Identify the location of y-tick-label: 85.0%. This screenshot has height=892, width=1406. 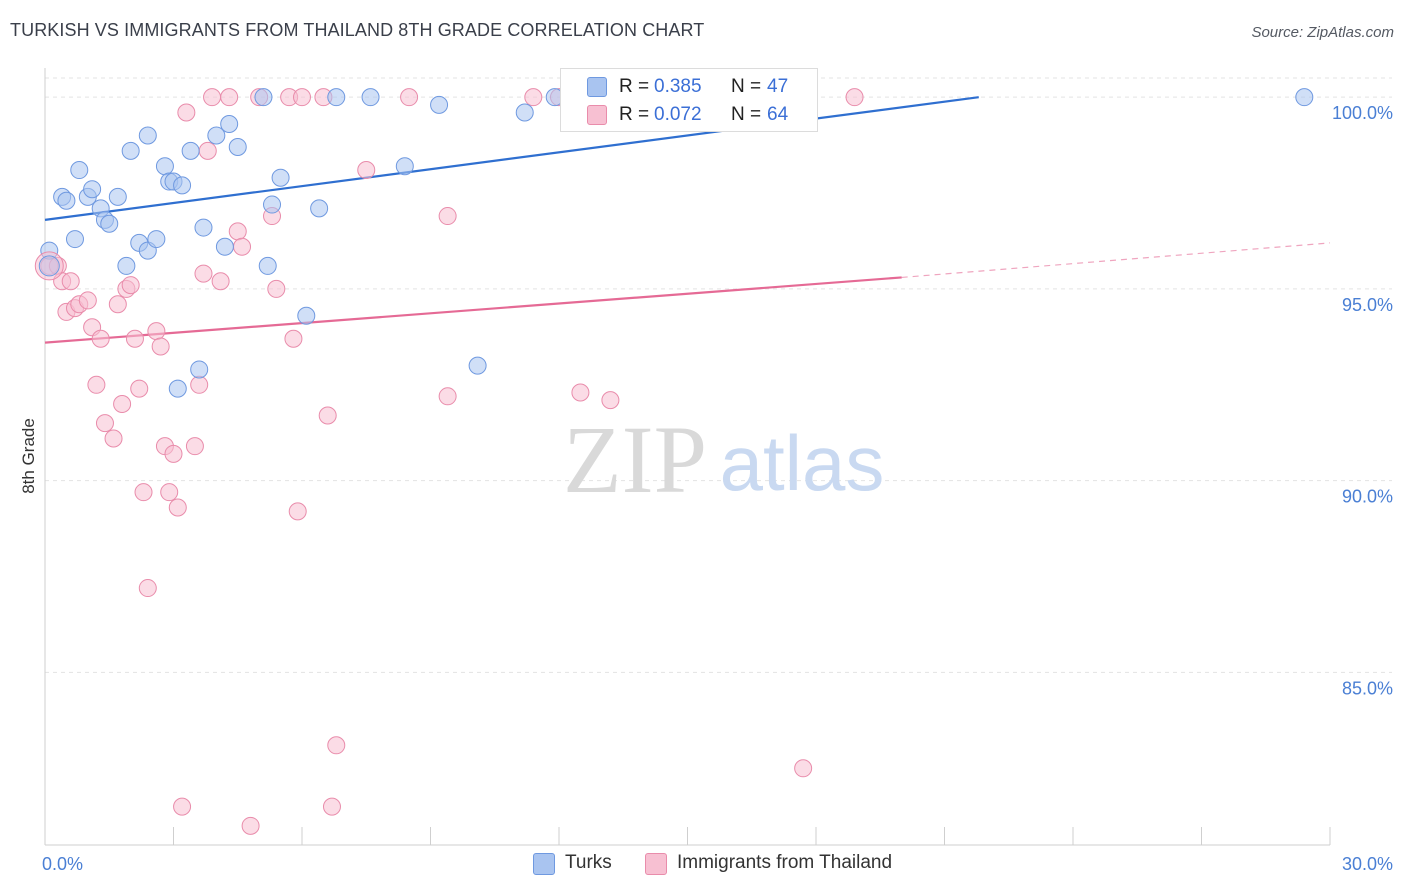
(1367, 688).